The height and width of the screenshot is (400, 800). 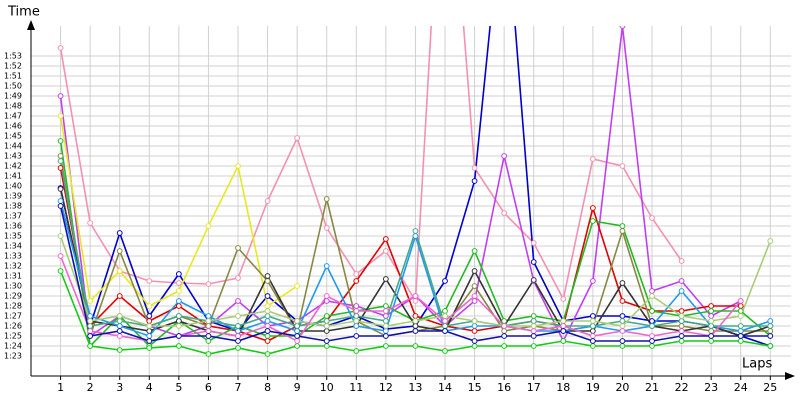 What do you see at coordinates (13, 96) in the screenshot?
I see `y-tick-label: 1:49` at bounding box center [13, 96].